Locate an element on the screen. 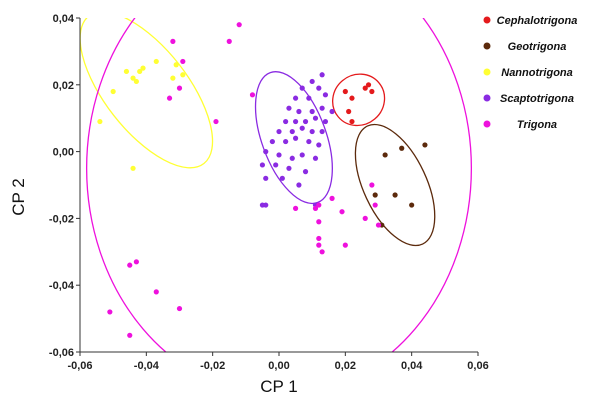 The height and width of the screenshot is (399, 589). x-axis-title: CP 1 is located at coordinates (279, 386).